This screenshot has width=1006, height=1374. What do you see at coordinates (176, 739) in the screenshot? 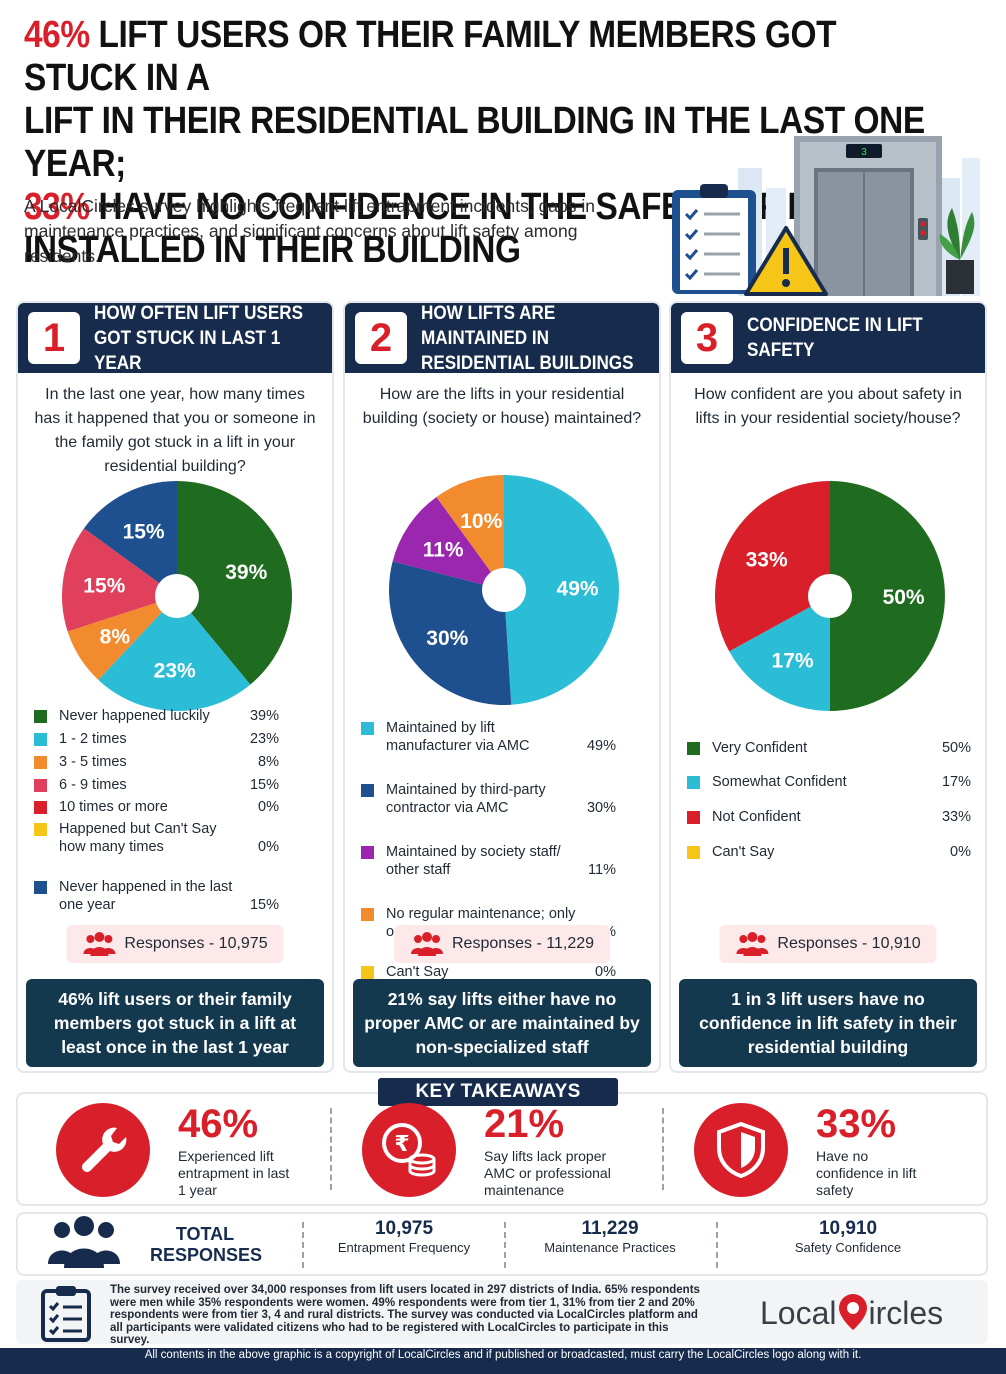
I see `legend-item: 1 - 2 times 23%` at bounding box center [176, 739].